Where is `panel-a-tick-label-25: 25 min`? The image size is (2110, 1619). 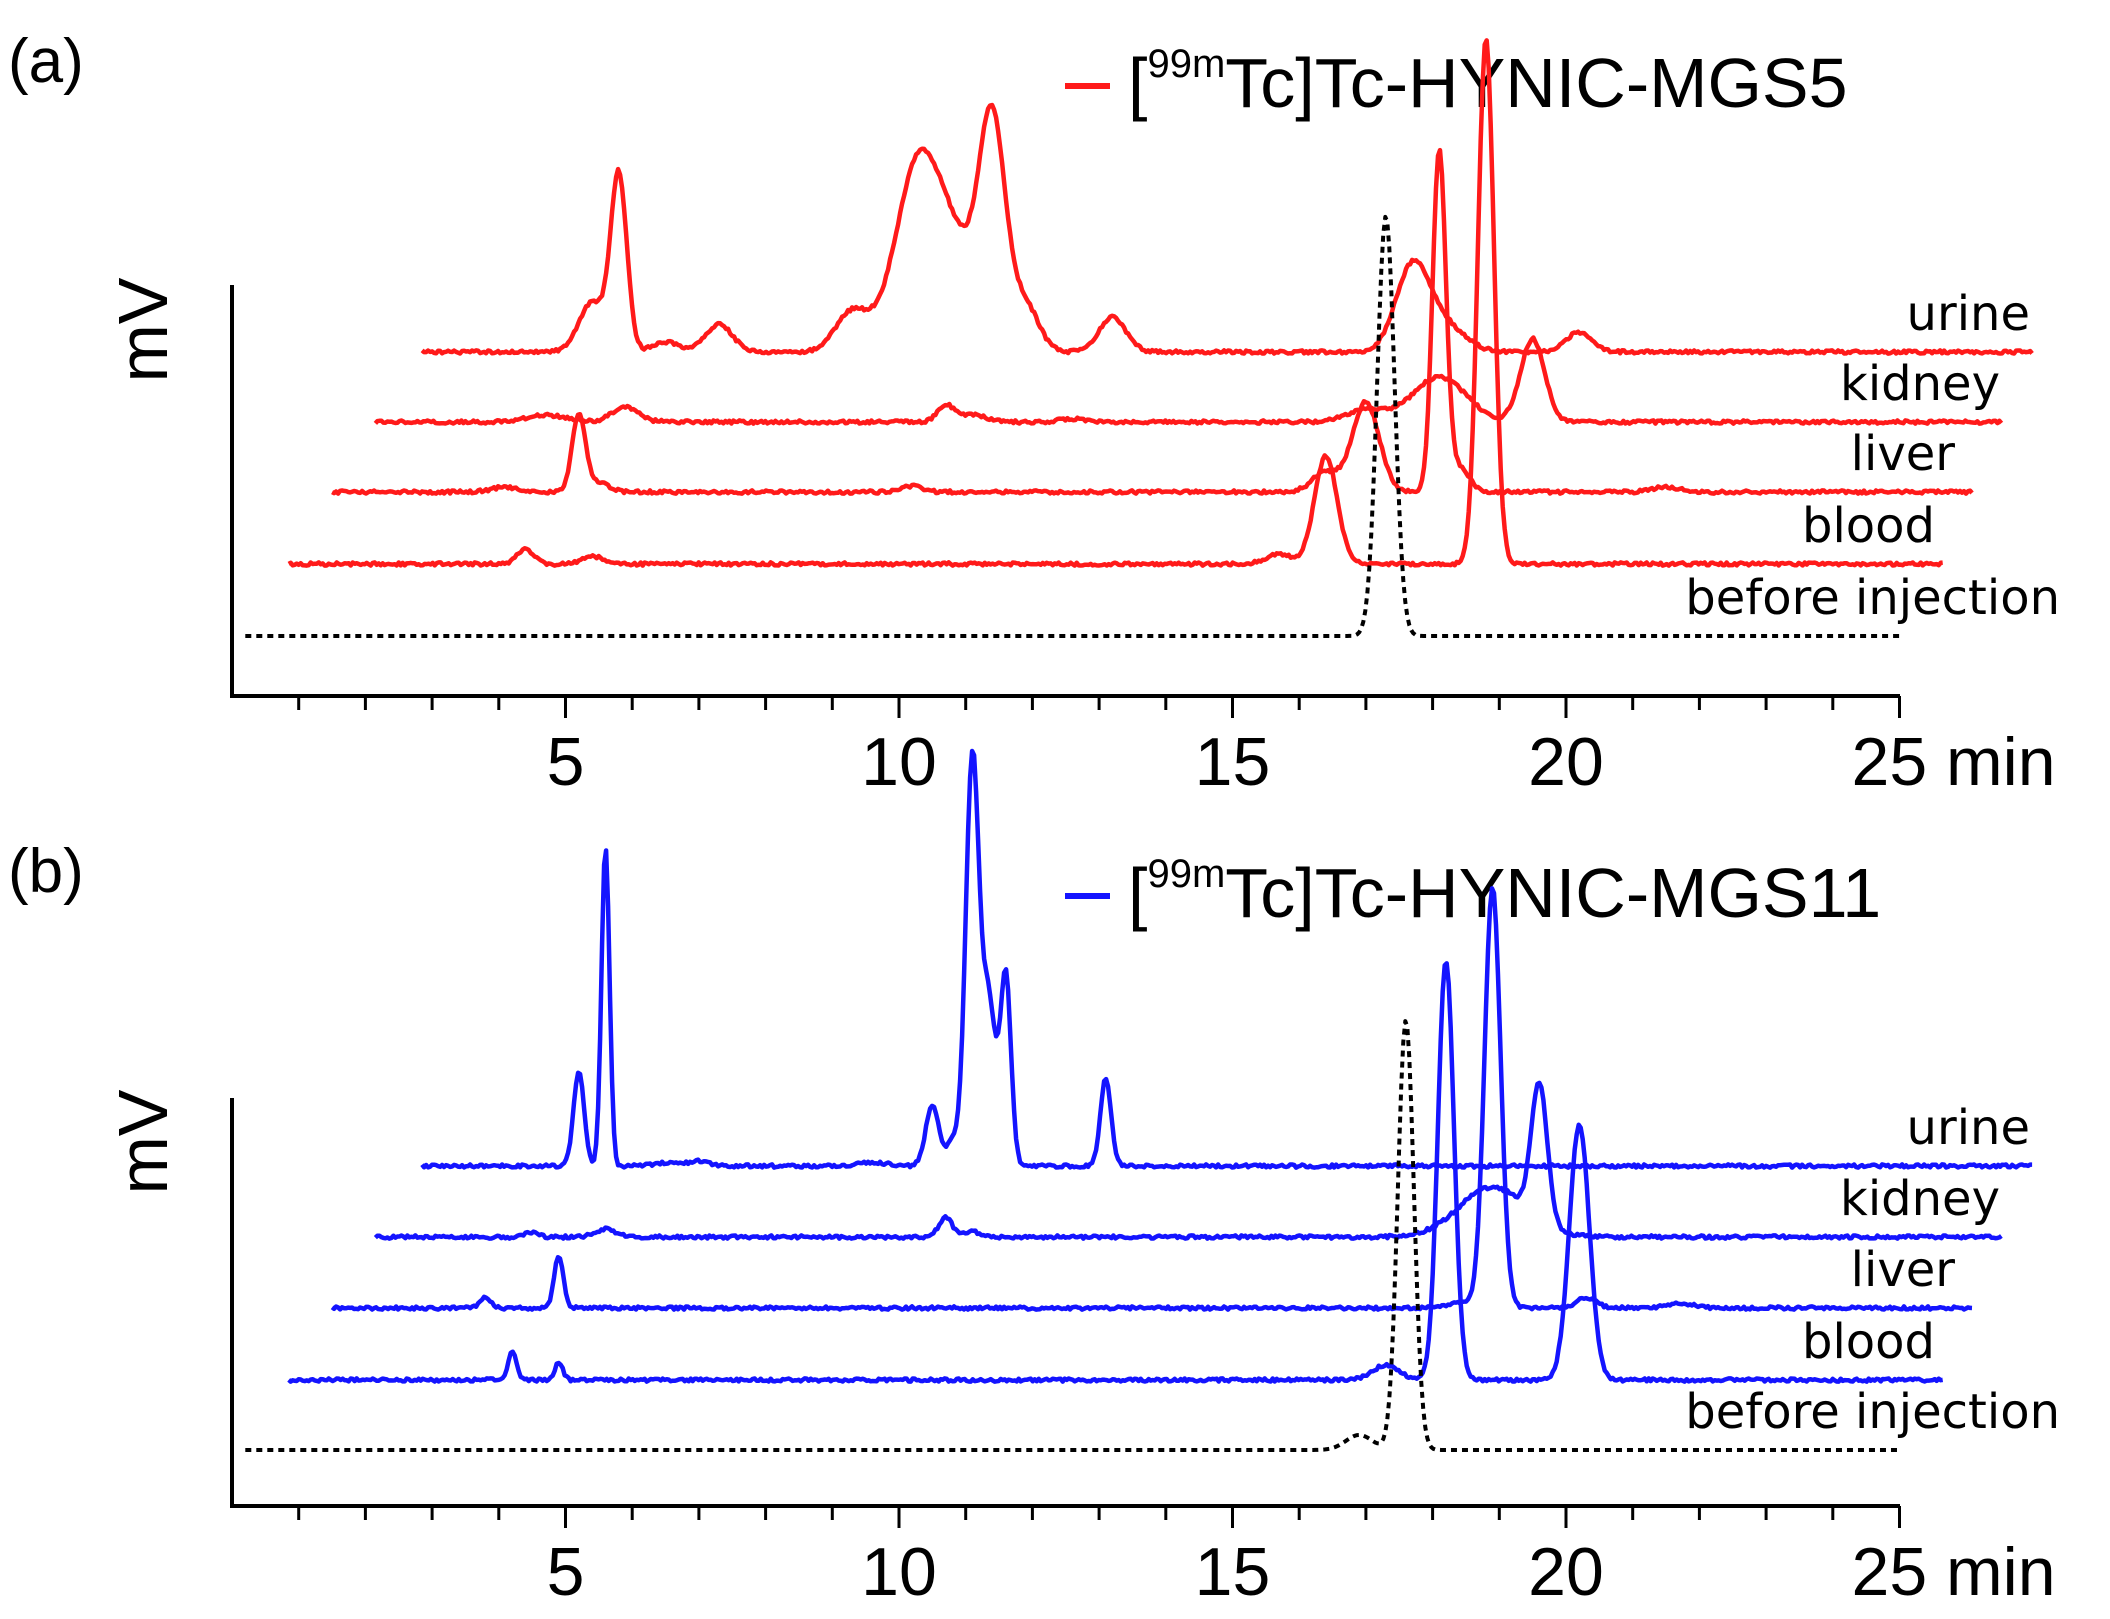 panel-a-tick-label-25: 25 min is located at coordinates (1954, 762).